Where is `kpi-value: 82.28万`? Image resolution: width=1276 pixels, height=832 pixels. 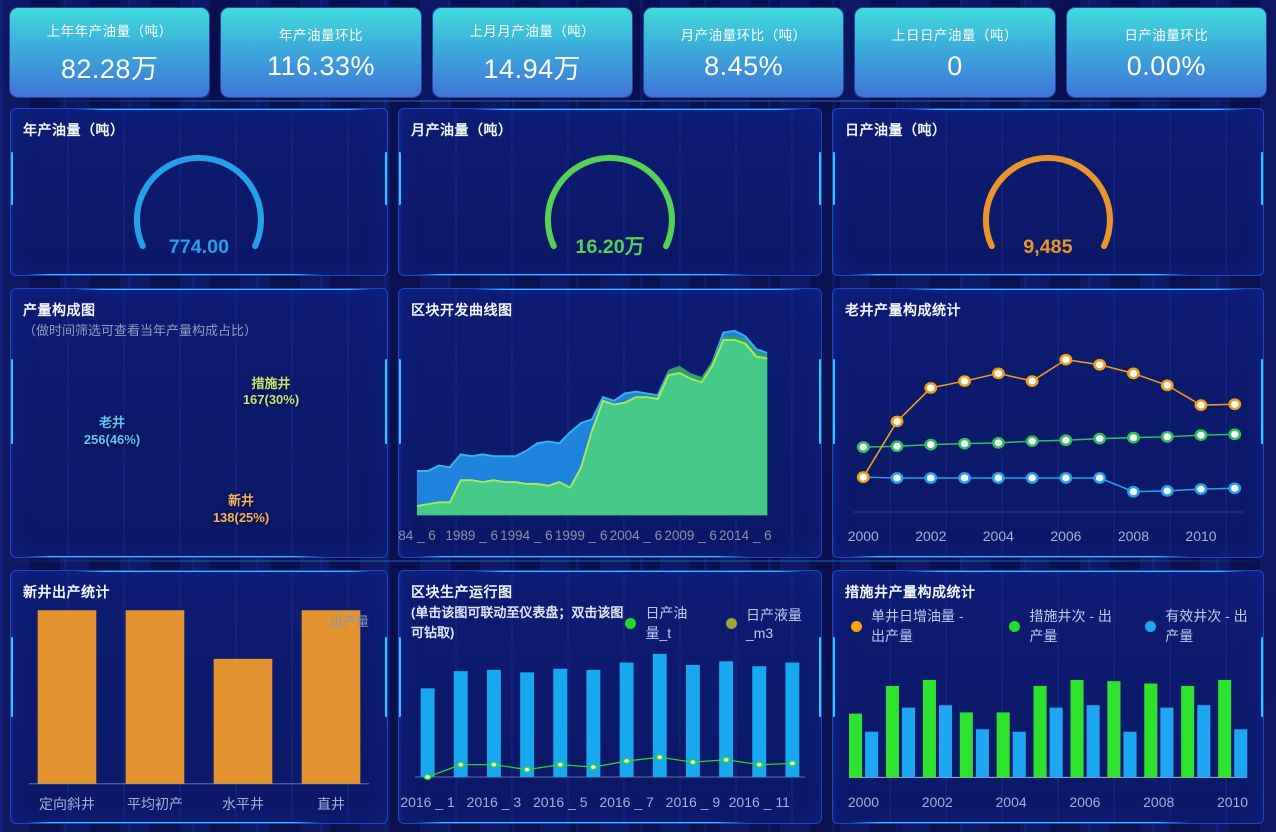 kpi-value: 82.28万 is located at coordinates (109, 68).